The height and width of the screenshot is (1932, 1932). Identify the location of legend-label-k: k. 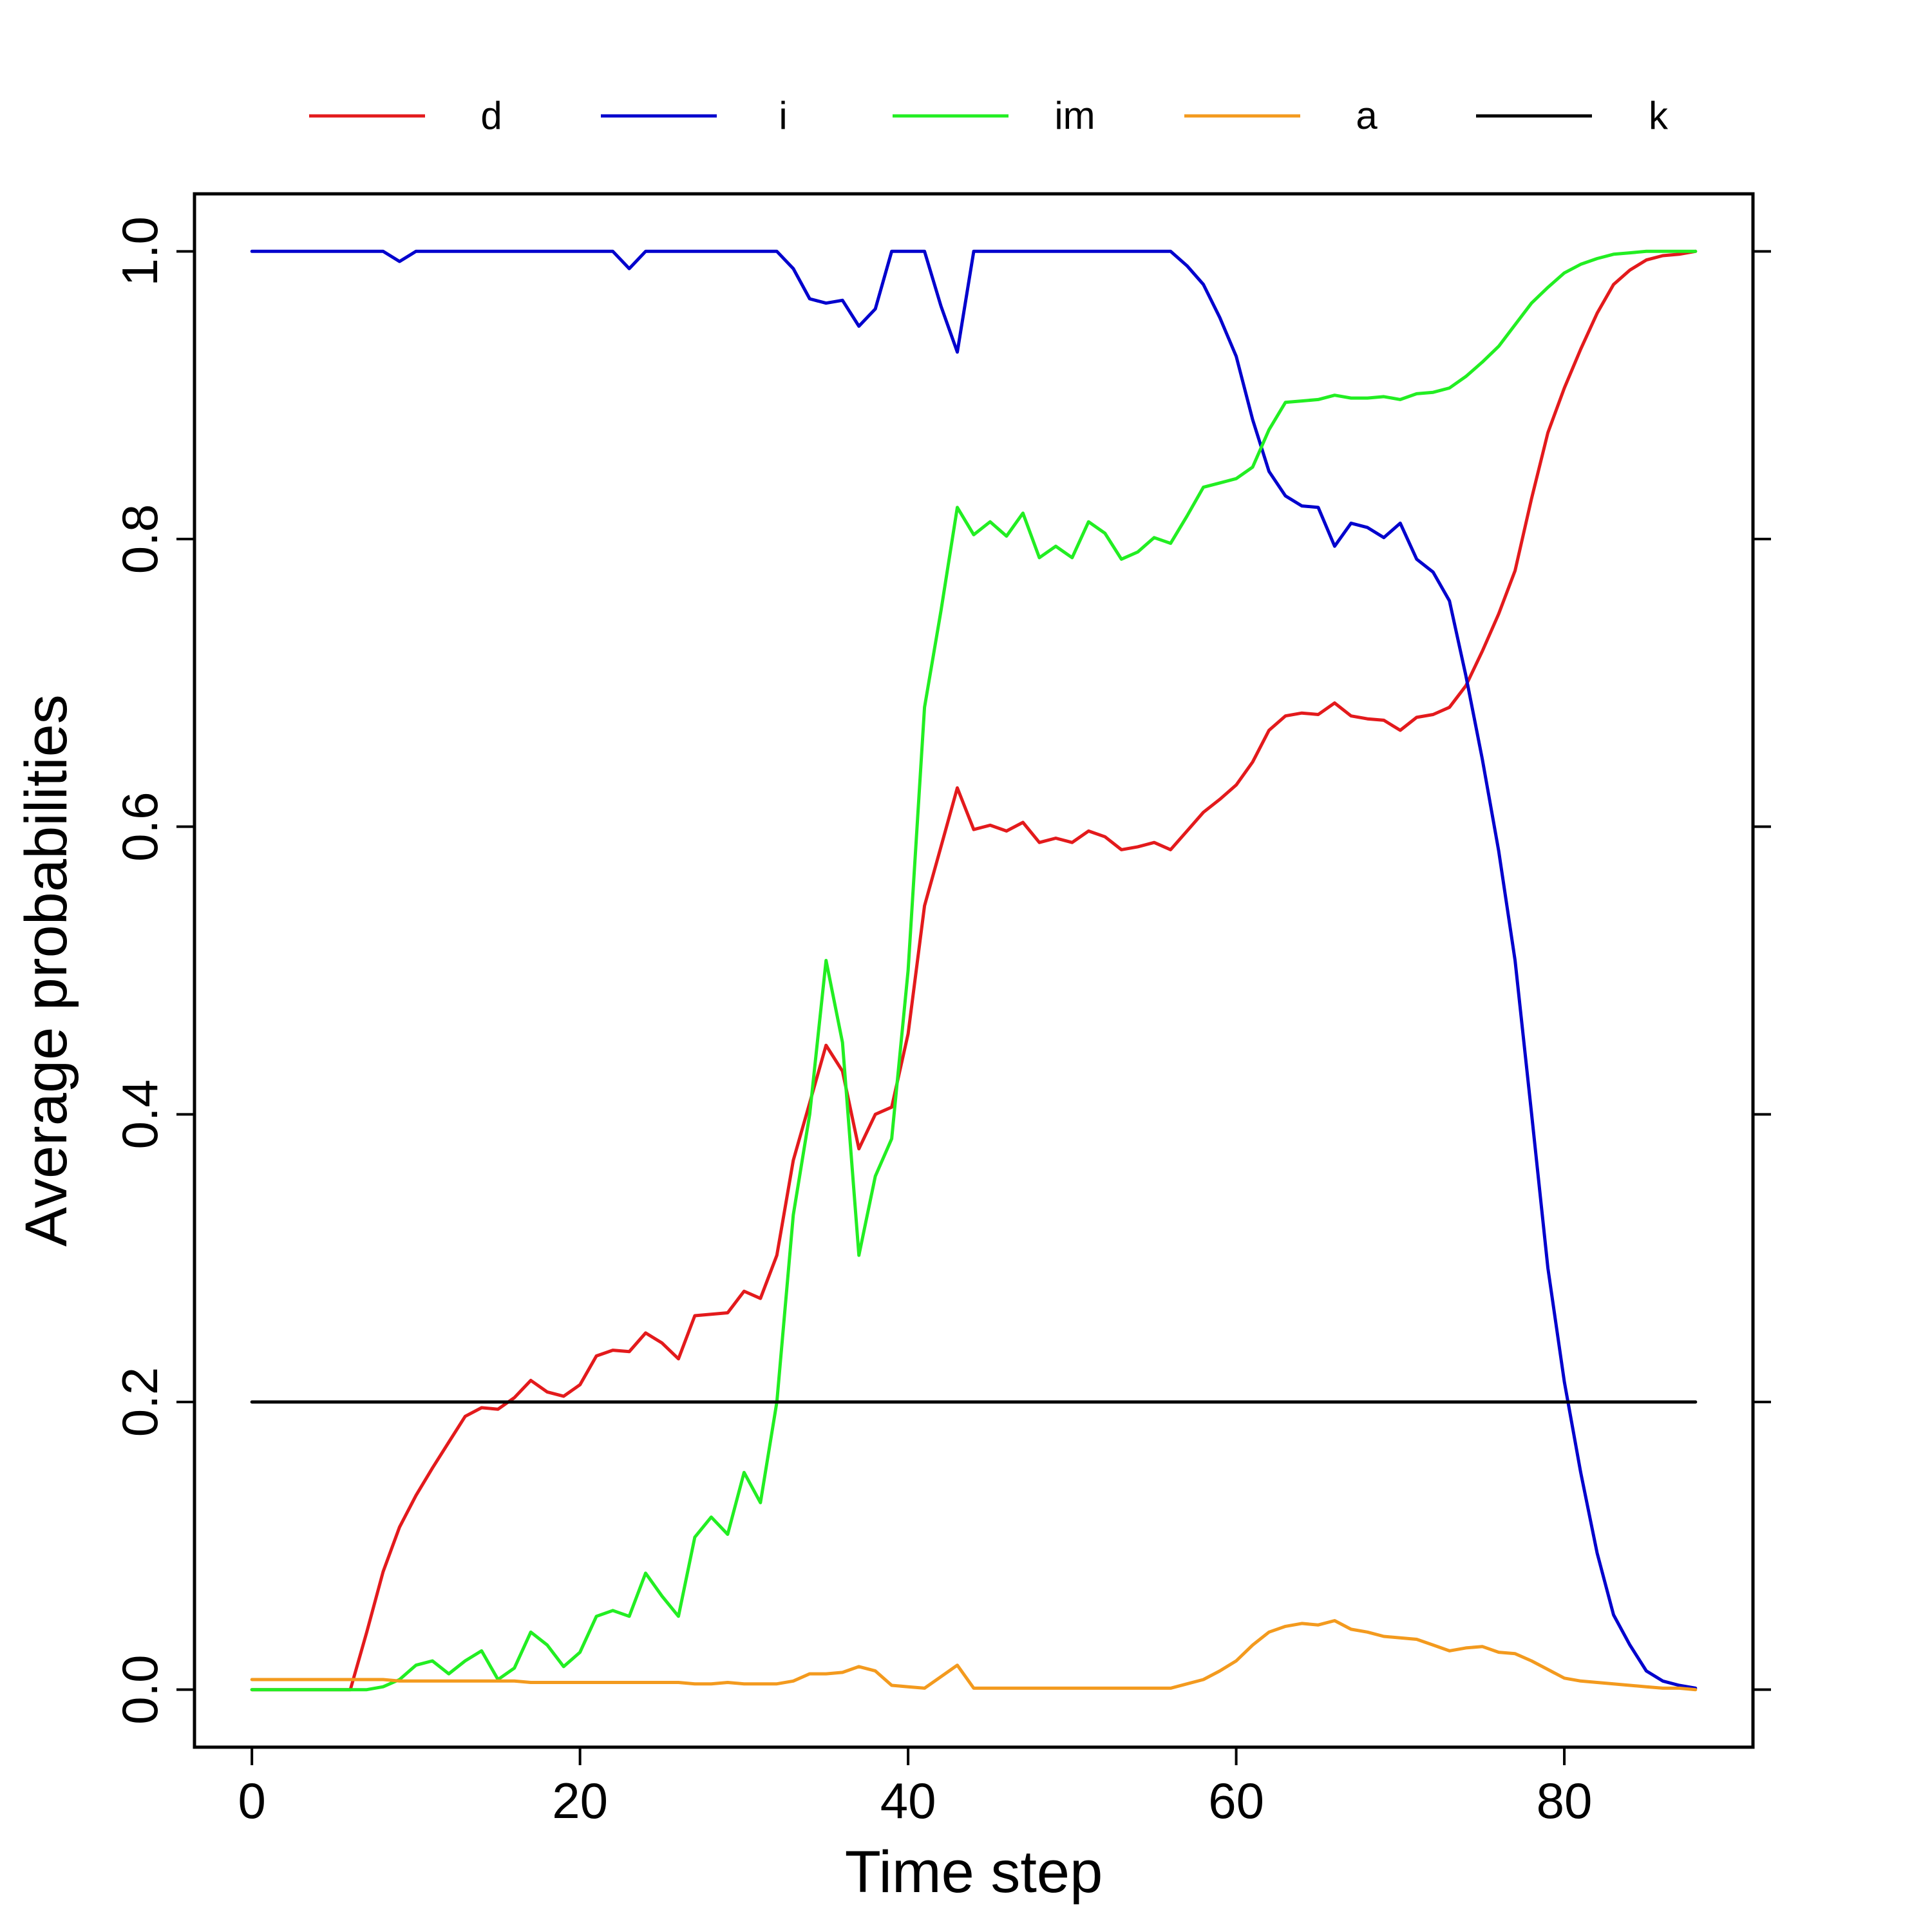
(1659, 116).